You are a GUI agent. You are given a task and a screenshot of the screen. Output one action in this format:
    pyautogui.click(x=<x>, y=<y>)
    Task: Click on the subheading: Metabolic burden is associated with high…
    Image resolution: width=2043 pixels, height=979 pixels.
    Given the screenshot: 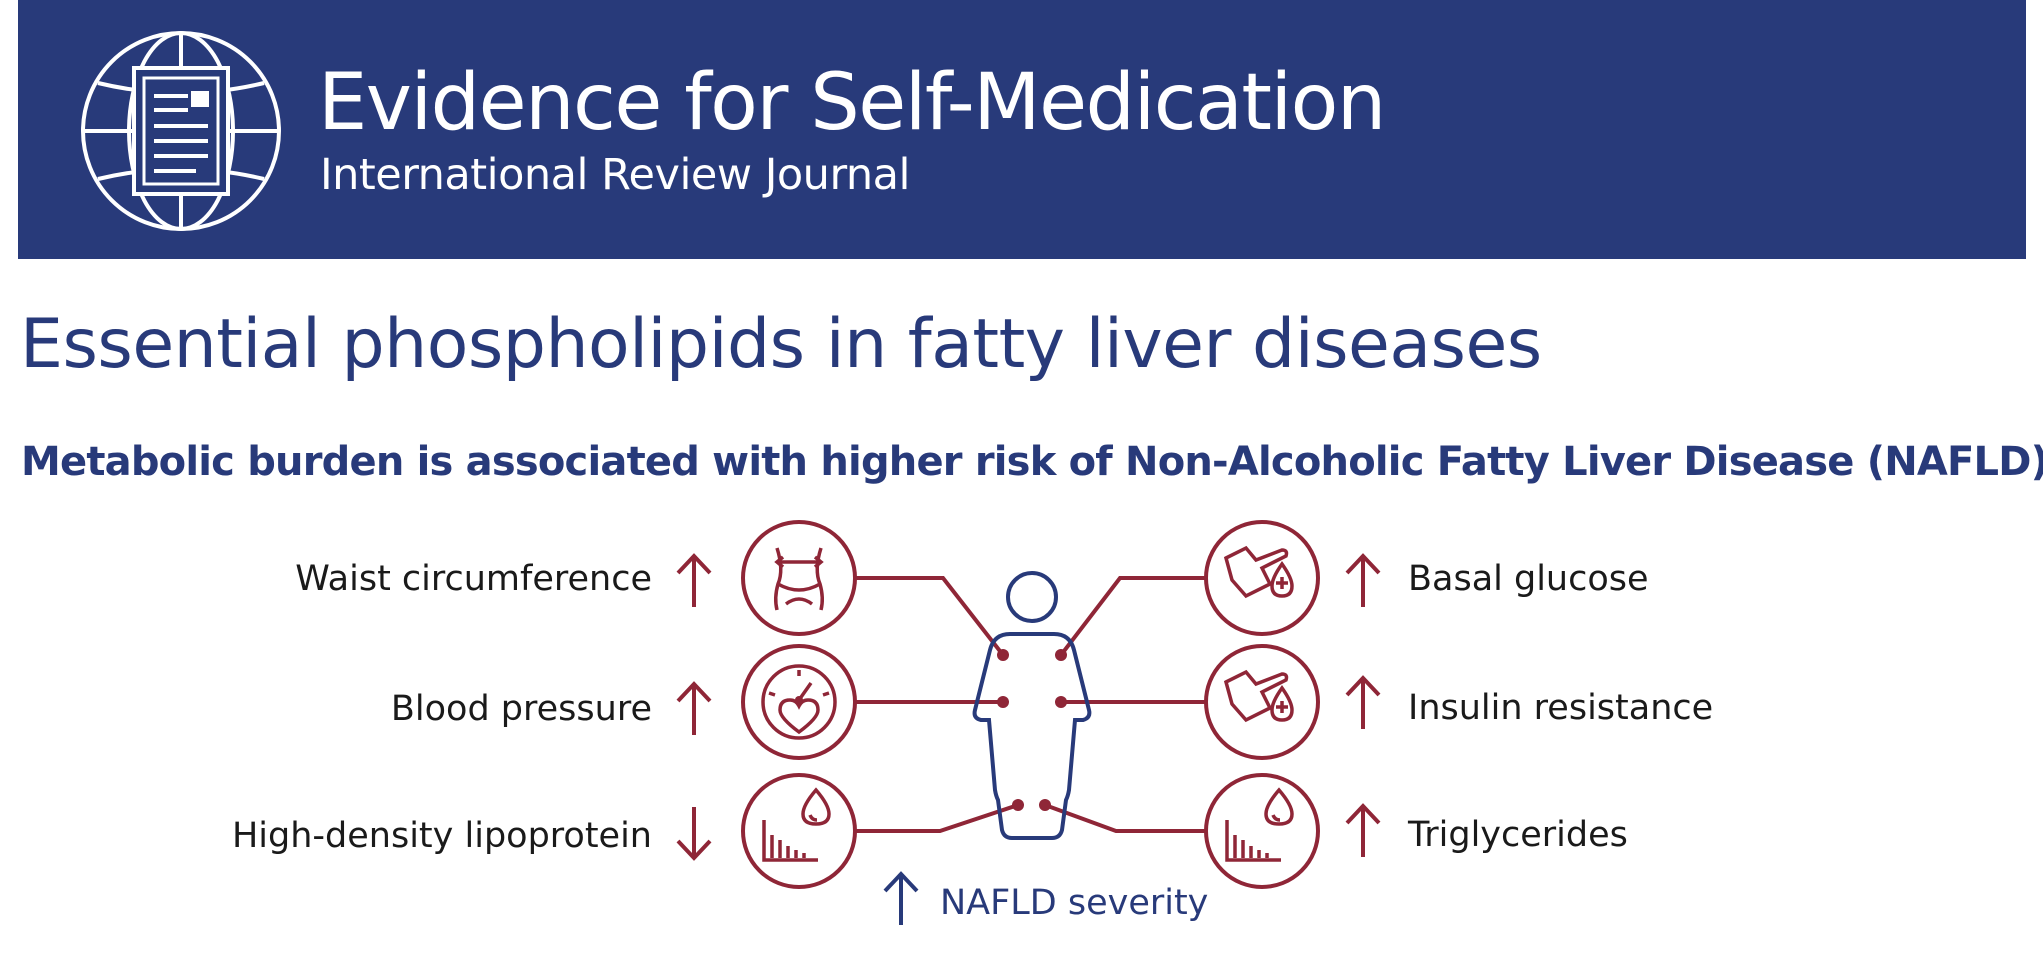 What is the action you would take?
    pyautogui.click(x=1032, y=462)
    